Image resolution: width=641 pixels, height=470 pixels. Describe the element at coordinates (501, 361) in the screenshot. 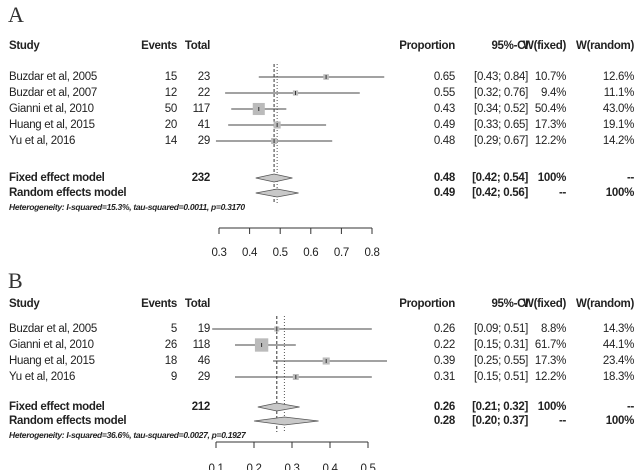

I see `study-ci: [0.25; 0.55]` at that location.